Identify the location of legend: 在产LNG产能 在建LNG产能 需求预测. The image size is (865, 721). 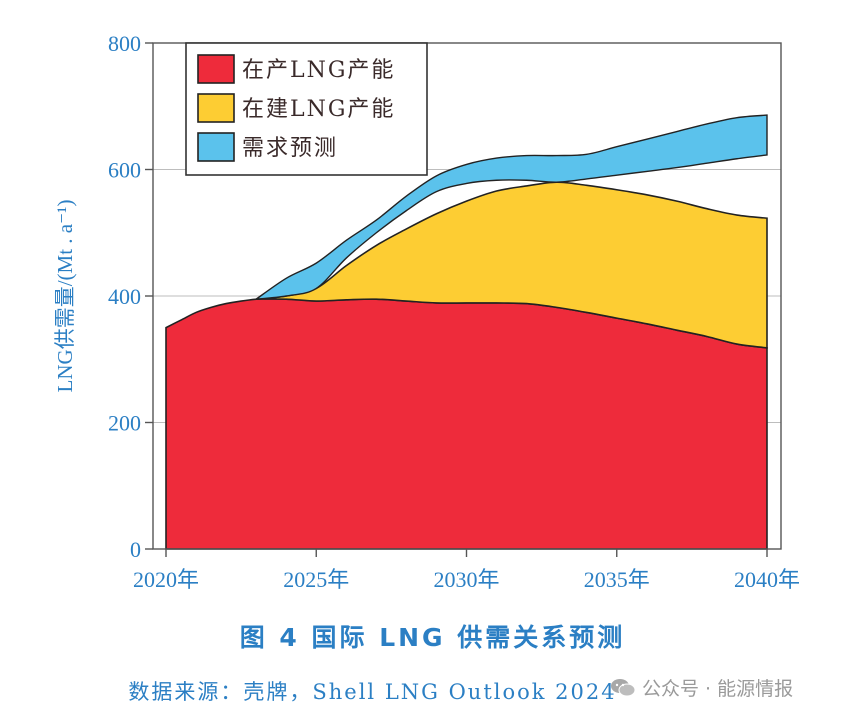
(306, 109).